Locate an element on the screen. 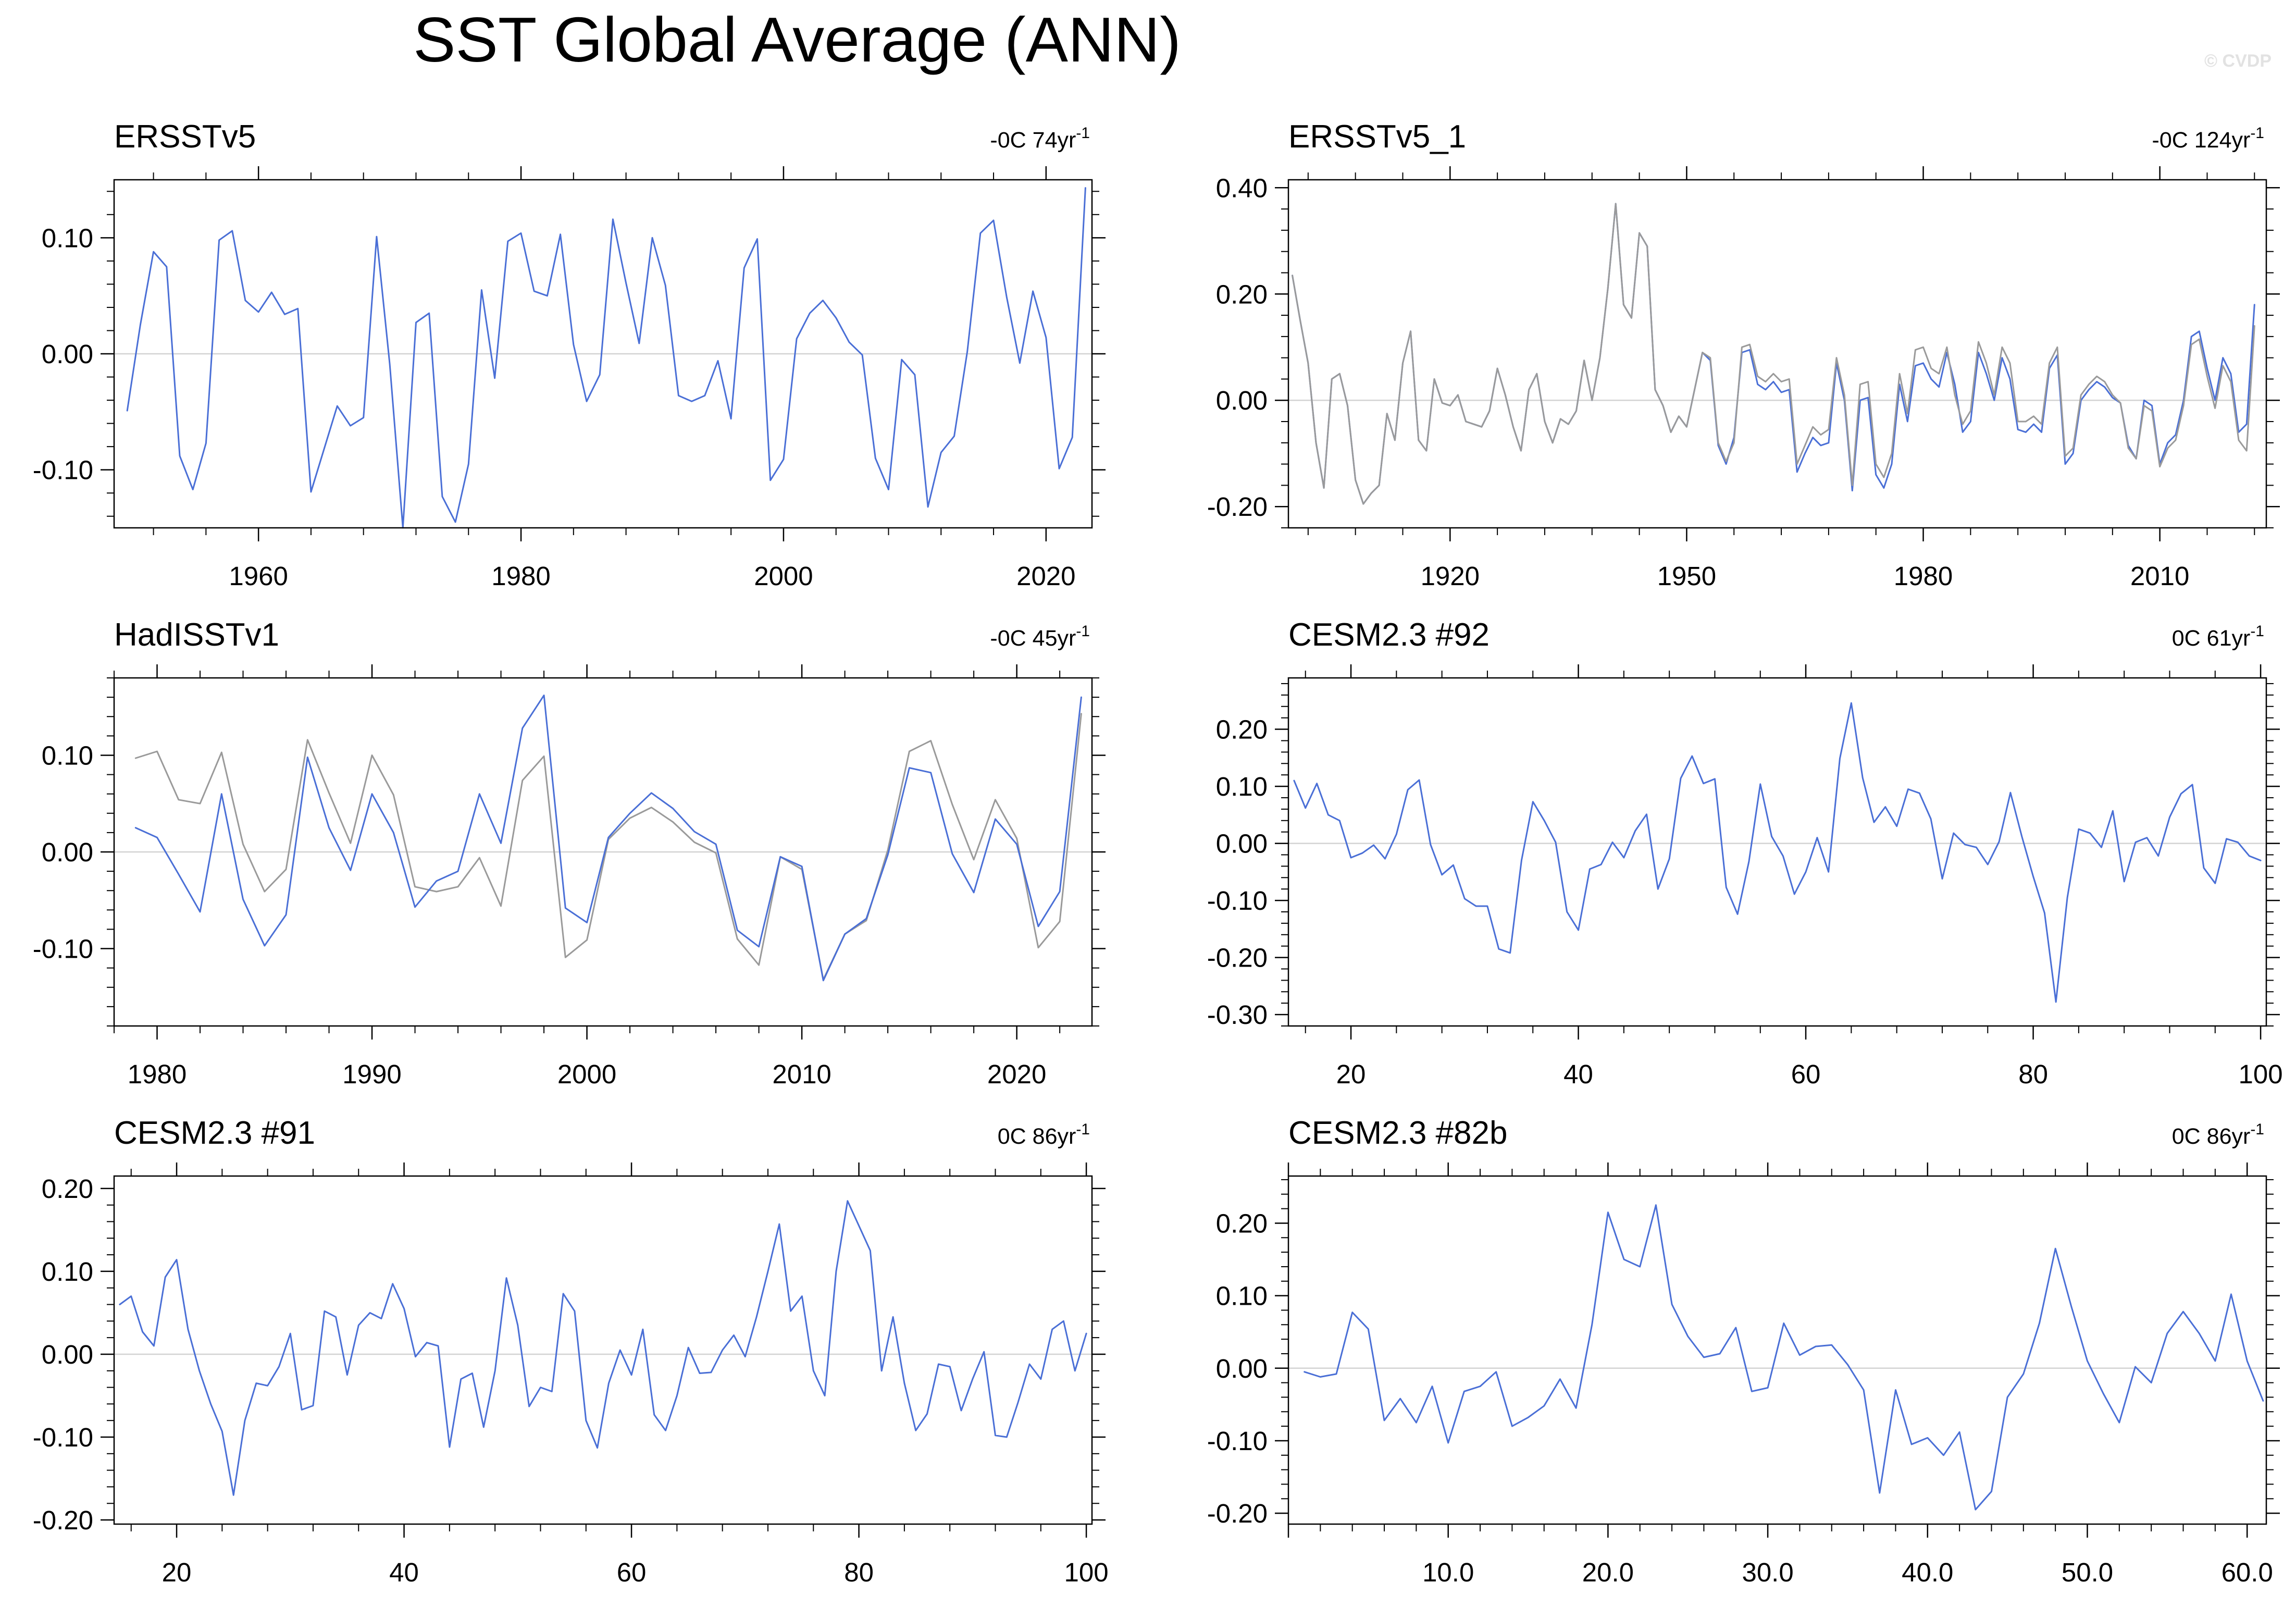  panel-title: CESM2.3 #82b is located at coordinates (1397, 1133).